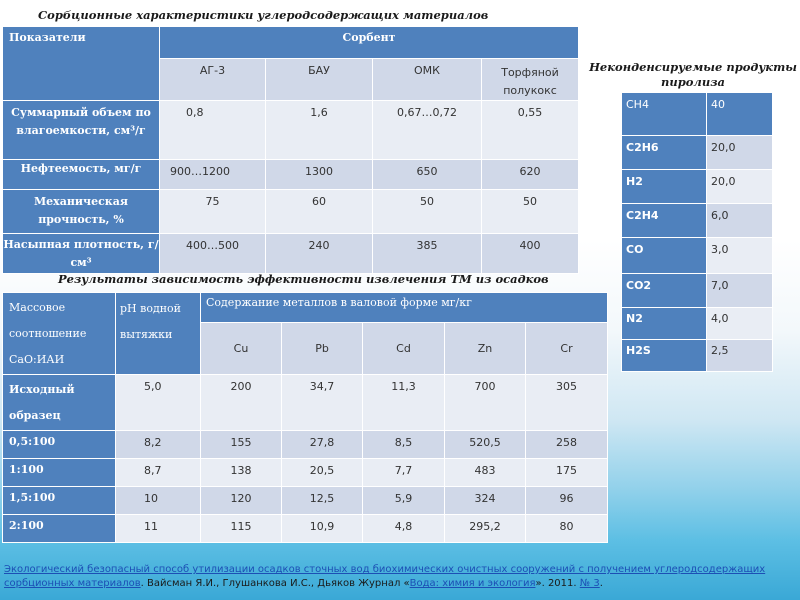 This screenshot has width=800, height=600. What do you see at coordinates (601, 583) in the screenshot?
I see `citation-end: .` at bounding box center [601, 583].